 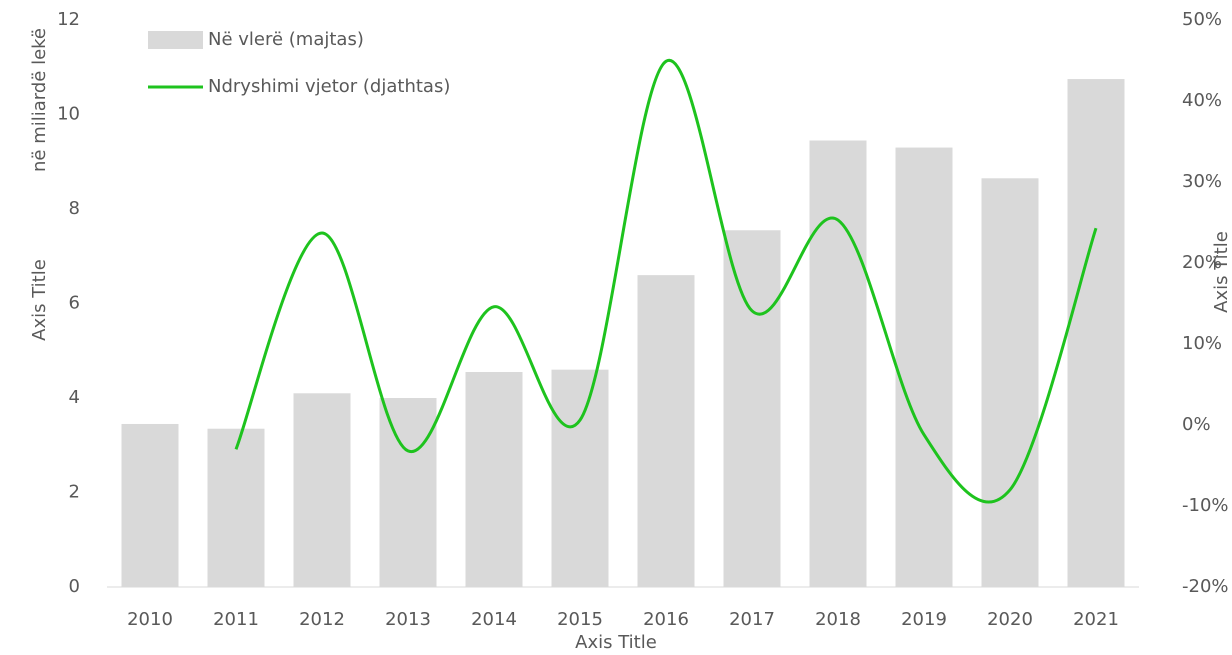 I want to click on y2-tick-label: 0%, so click(x=1196, y=424).